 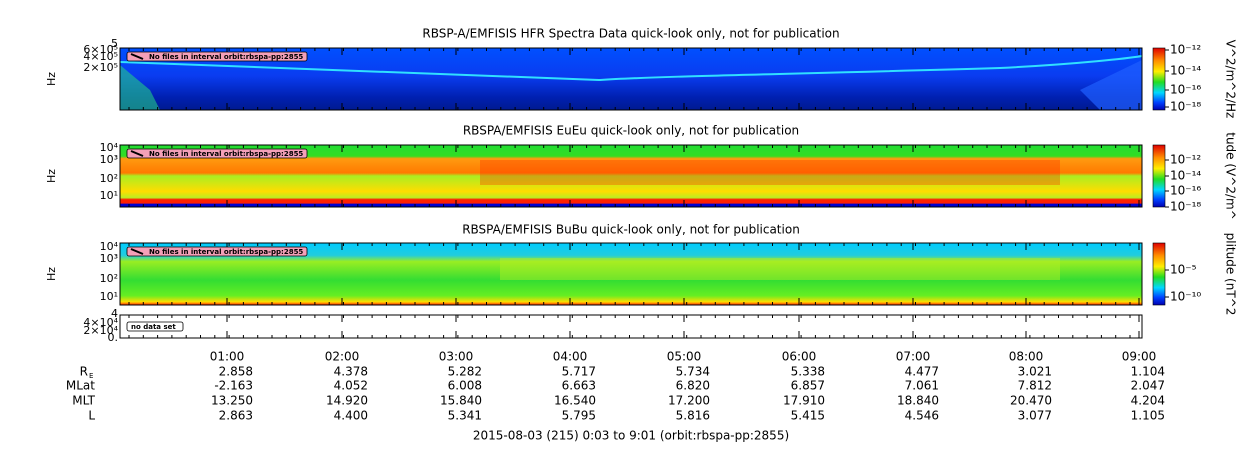 I want to click on y-tick-label: 4×10⁴, so click(x=100, y=322).